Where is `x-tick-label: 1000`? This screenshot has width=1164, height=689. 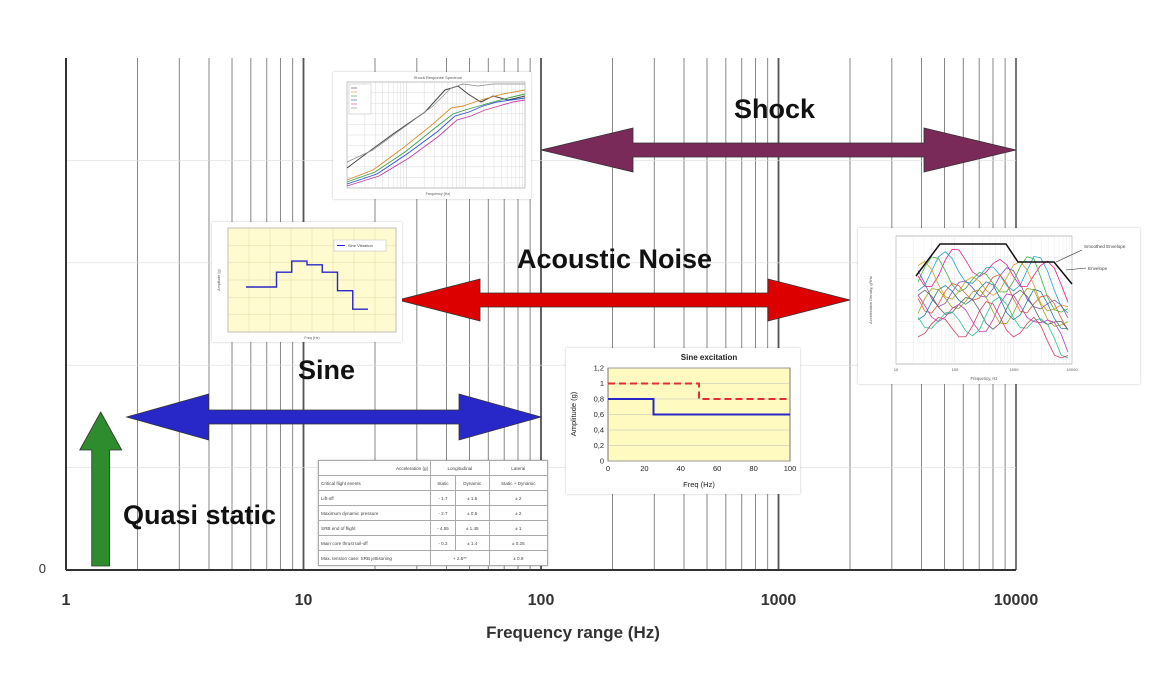 x-tick-label: 1000 is located at coordinates (779, 600).